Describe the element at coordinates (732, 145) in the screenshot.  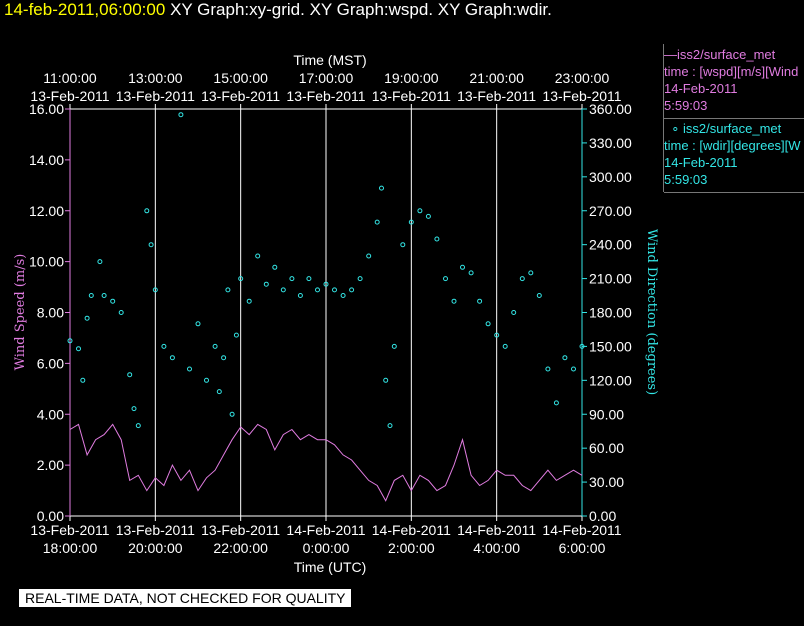
I see `legend-wdir-desc: time : [wdir][degrees][W` at that location.